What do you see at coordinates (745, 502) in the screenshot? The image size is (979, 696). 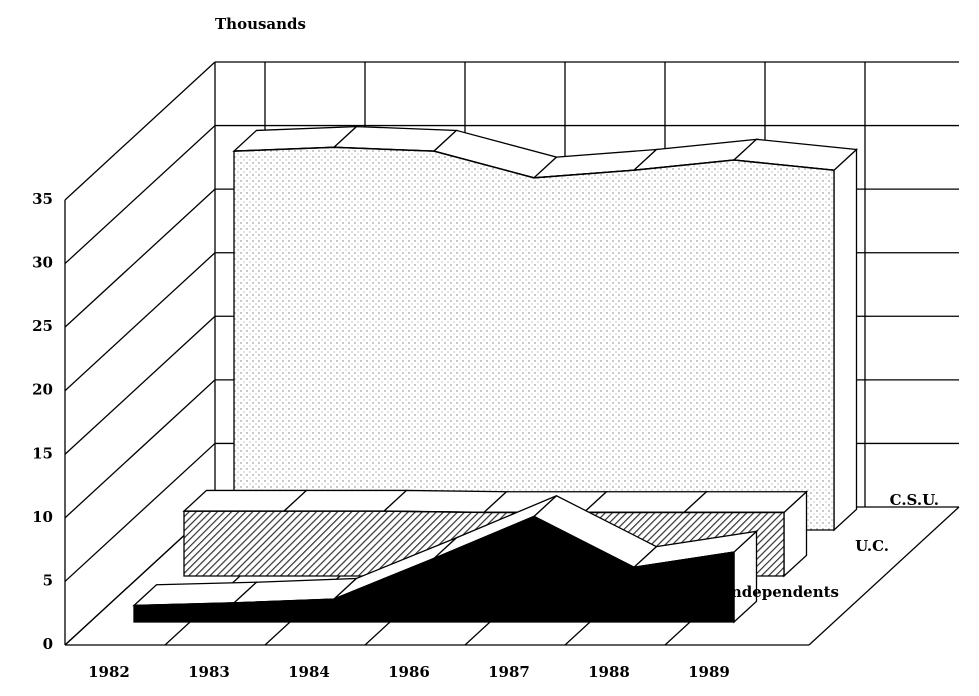 I see `series-top` at bounding box center [745, 502].